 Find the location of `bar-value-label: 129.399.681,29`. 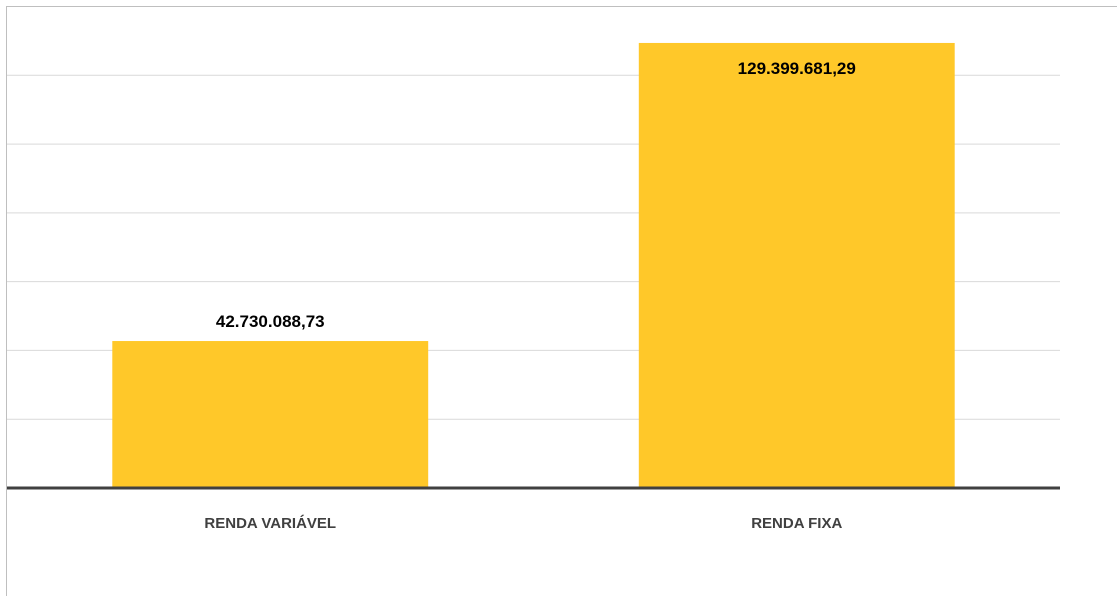

bar-value-label: 129.399.681,29 is located at coordinates (797, 68).